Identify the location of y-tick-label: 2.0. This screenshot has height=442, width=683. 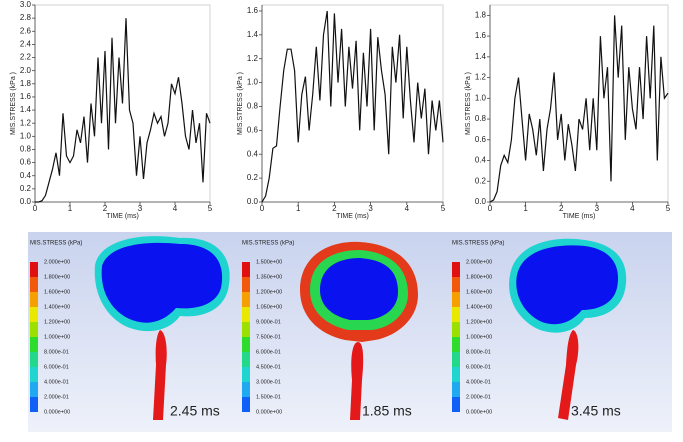
(26, 70).